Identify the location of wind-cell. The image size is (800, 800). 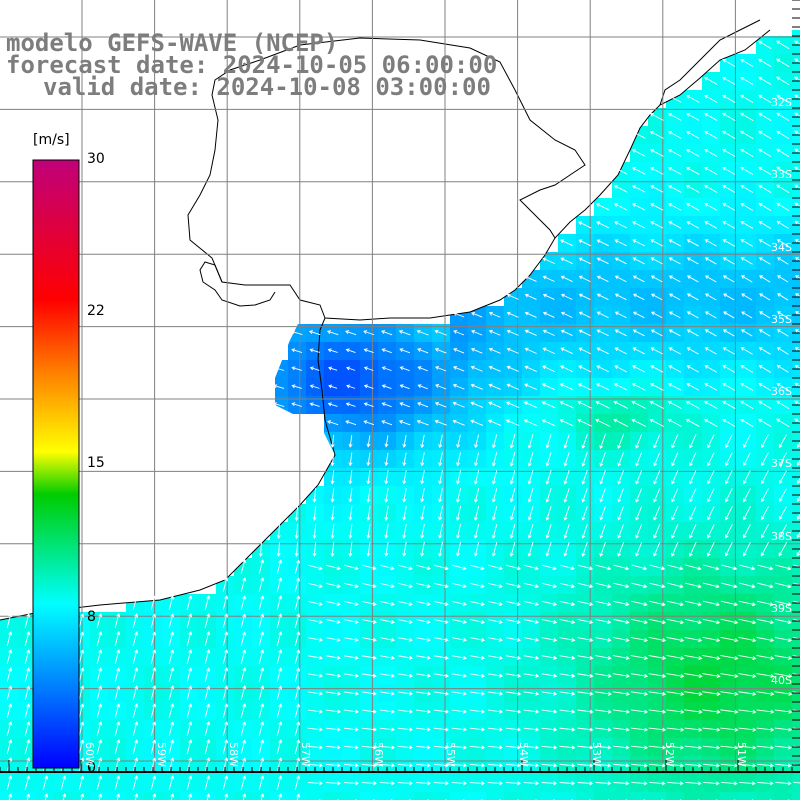
(387, 796).